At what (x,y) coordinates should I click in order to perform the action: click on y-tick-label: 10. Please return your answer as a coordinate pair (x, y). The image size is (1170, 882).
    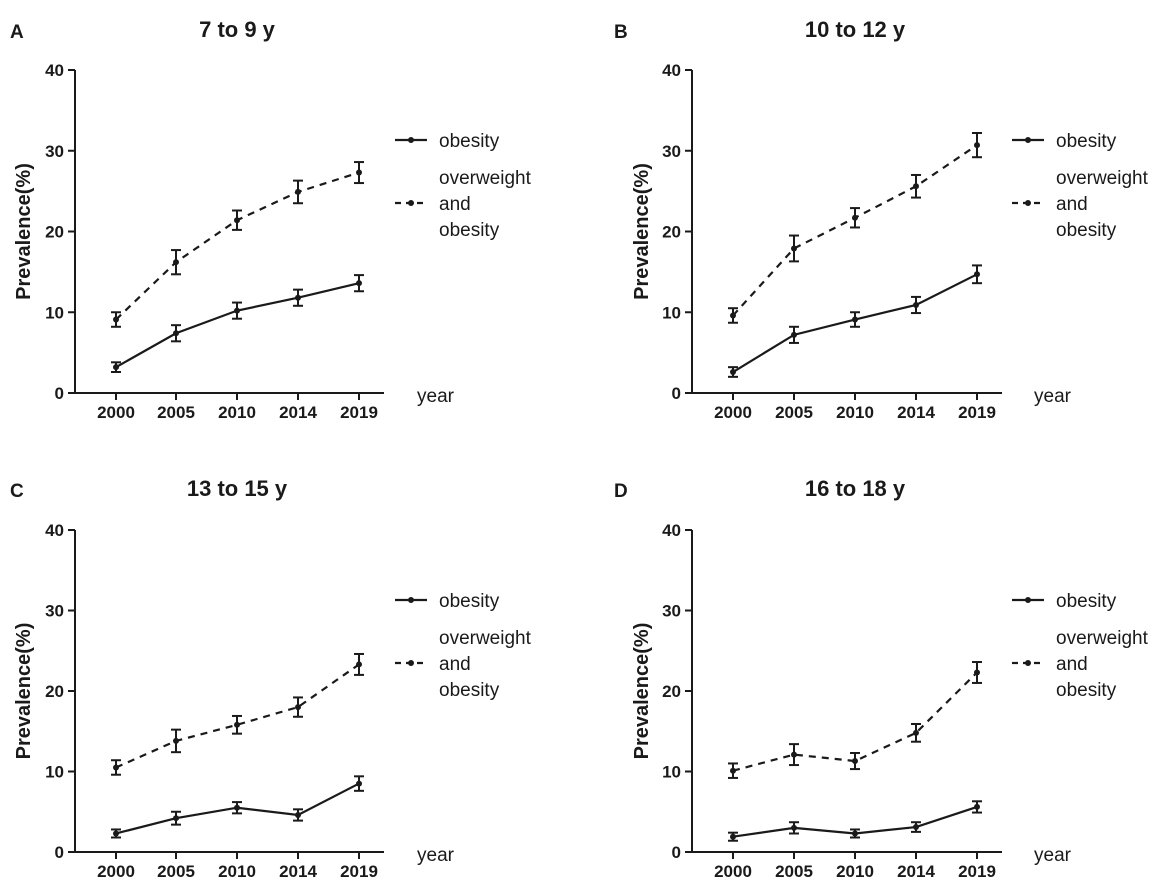
    Looking at the image, I should click on (671, 772).